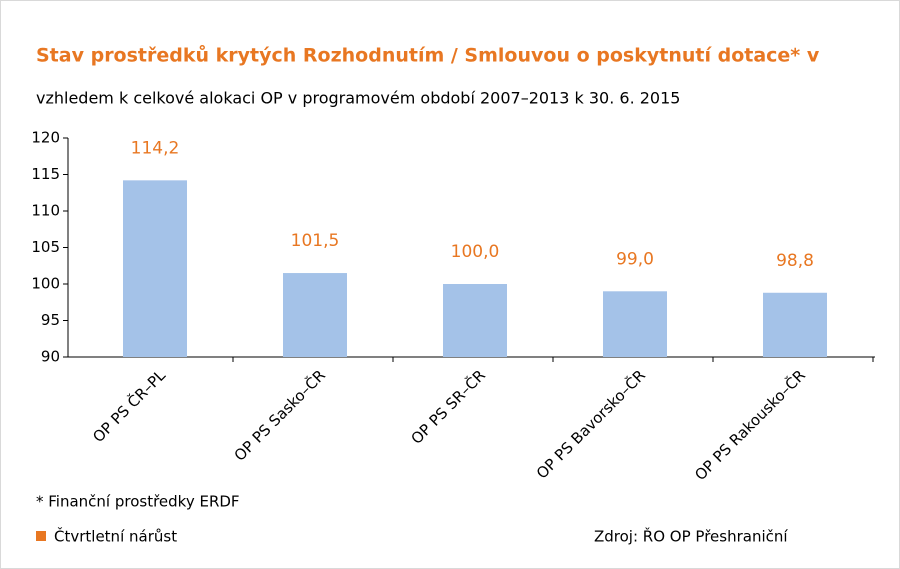 Image resolution: width=900 pixels, height=569 pixels. What do you see at coordinates (45, 174) in the screenshot?
I see `y-tick-label: 115` at bounding box center [45, 174].